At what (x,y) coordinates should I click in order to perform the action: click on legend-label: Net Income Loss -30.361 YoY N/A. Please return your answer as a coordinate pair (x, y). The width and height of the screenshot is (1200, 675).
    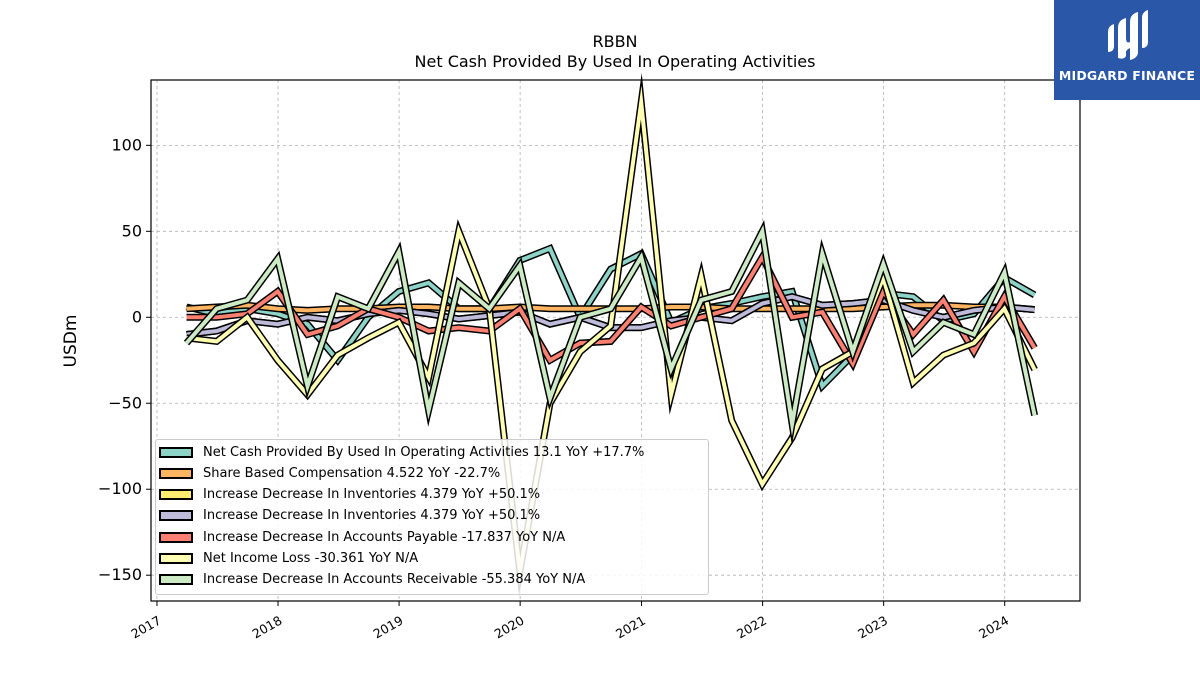
    Looking at the image, I should click on (311, 558).